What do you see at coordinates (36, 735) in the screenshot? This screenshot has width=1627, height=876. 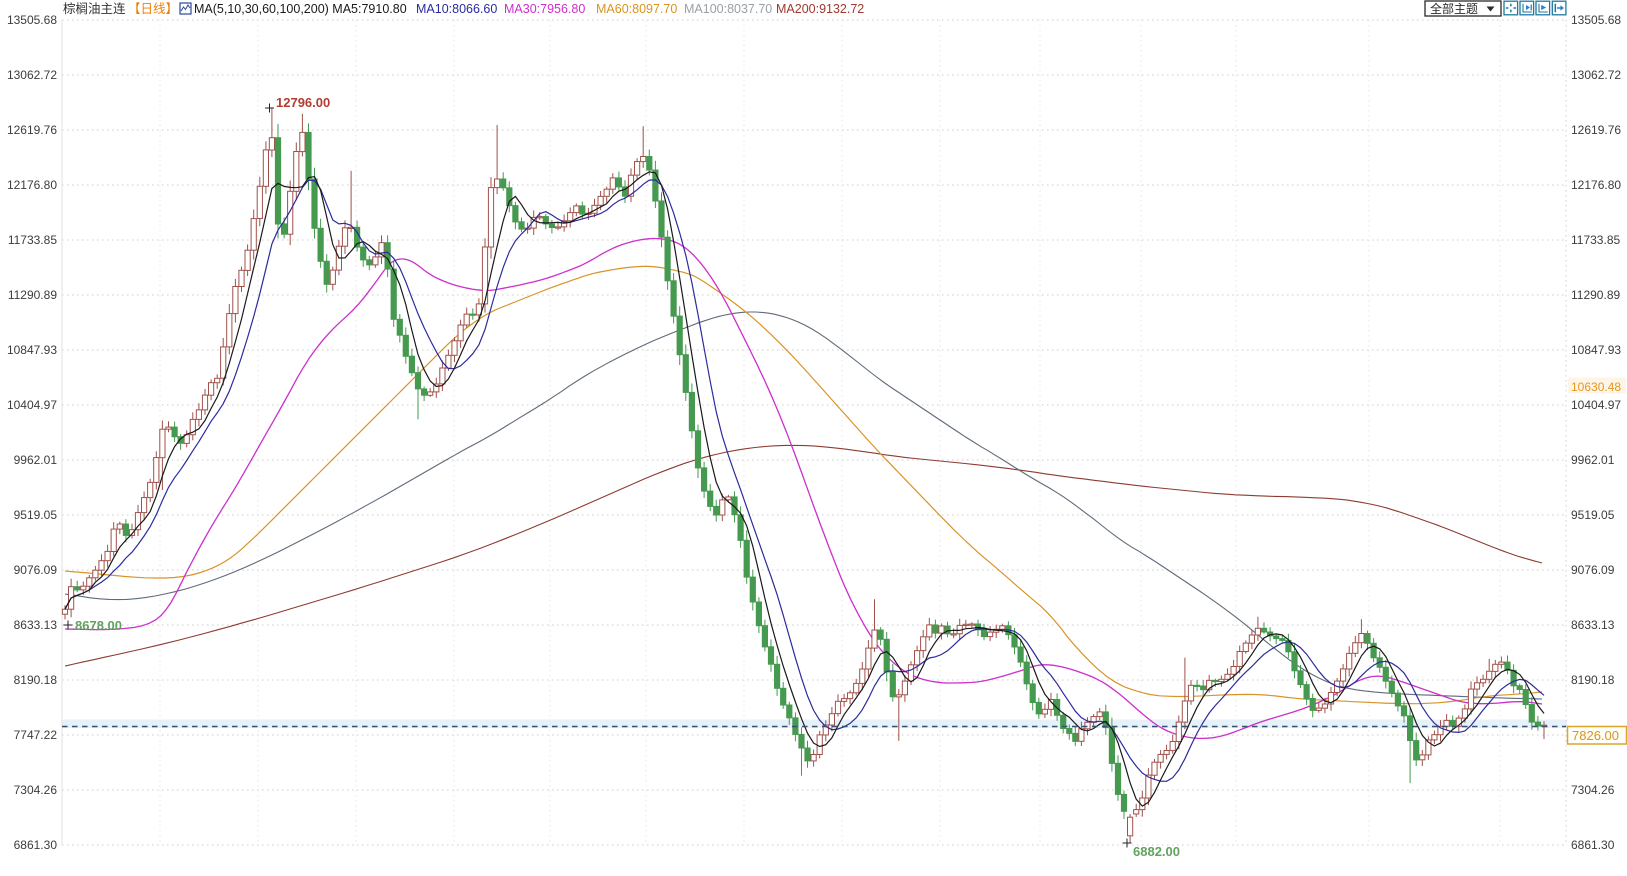 I see `svg-text: 7747.22` at bounding box center [36, 735].